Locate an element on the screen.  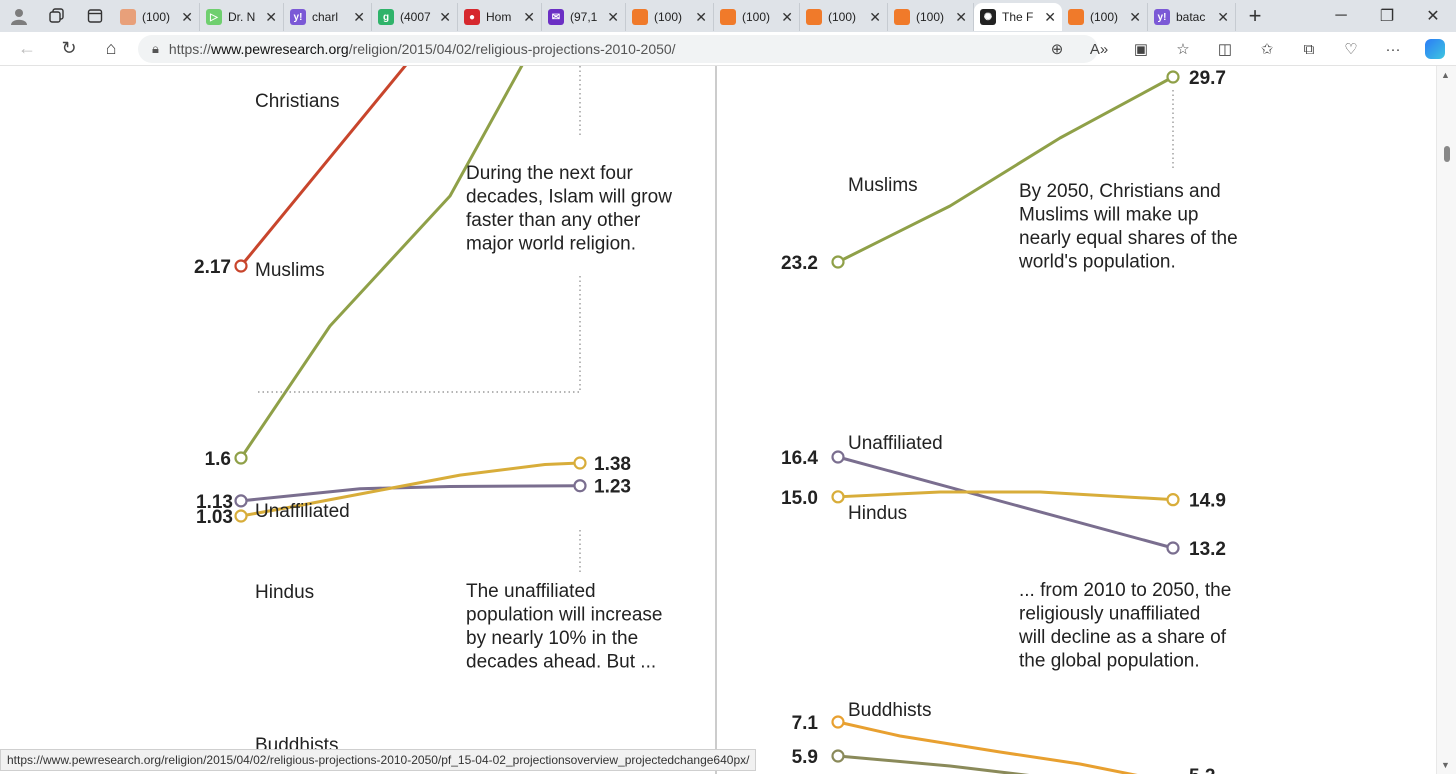
unaffiliated-share-end-marker is located at coordinates (1173, 548).